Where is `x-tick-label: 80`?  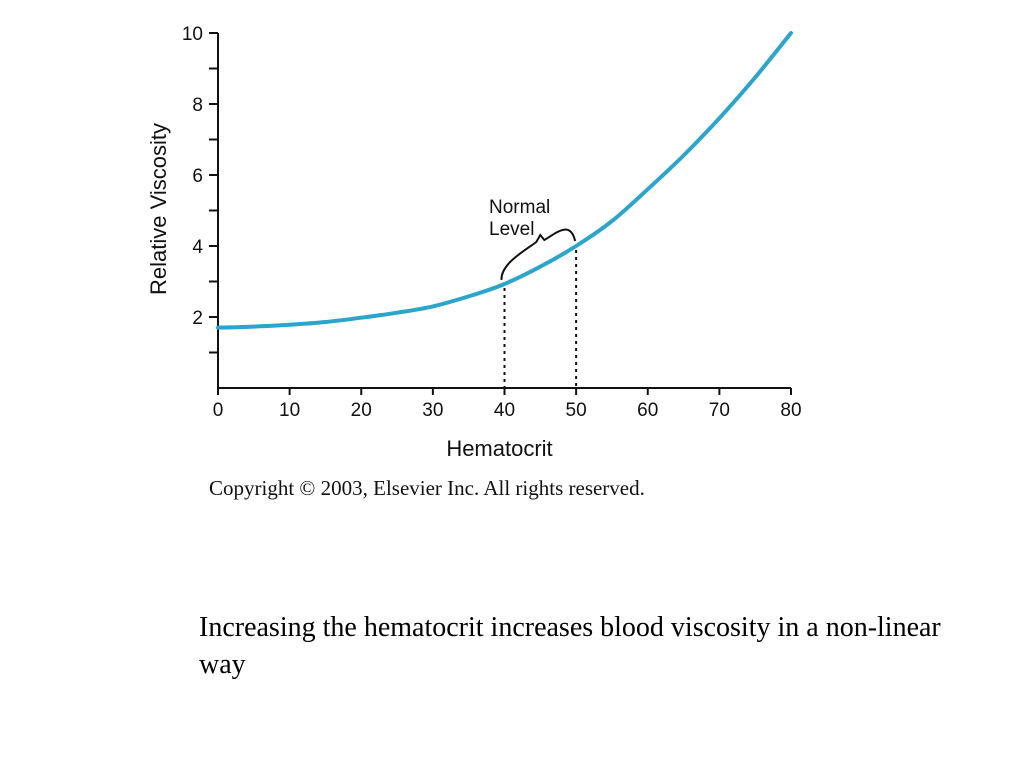
x-tick-label: 80 is located at coordinates (790, 410).